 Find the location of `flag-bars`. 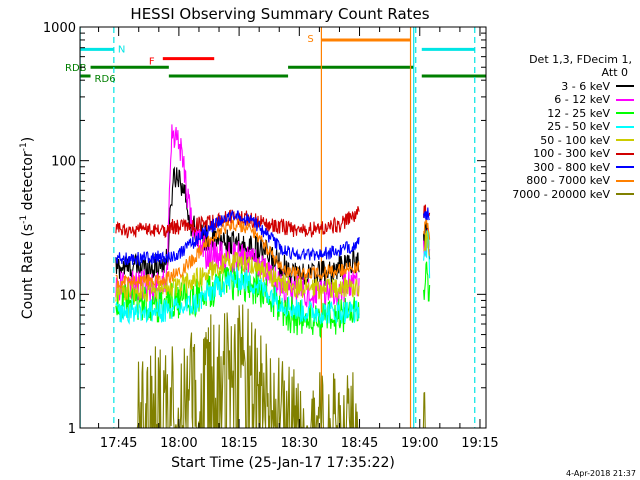

flag-bars is located at coordinates (283, 58).